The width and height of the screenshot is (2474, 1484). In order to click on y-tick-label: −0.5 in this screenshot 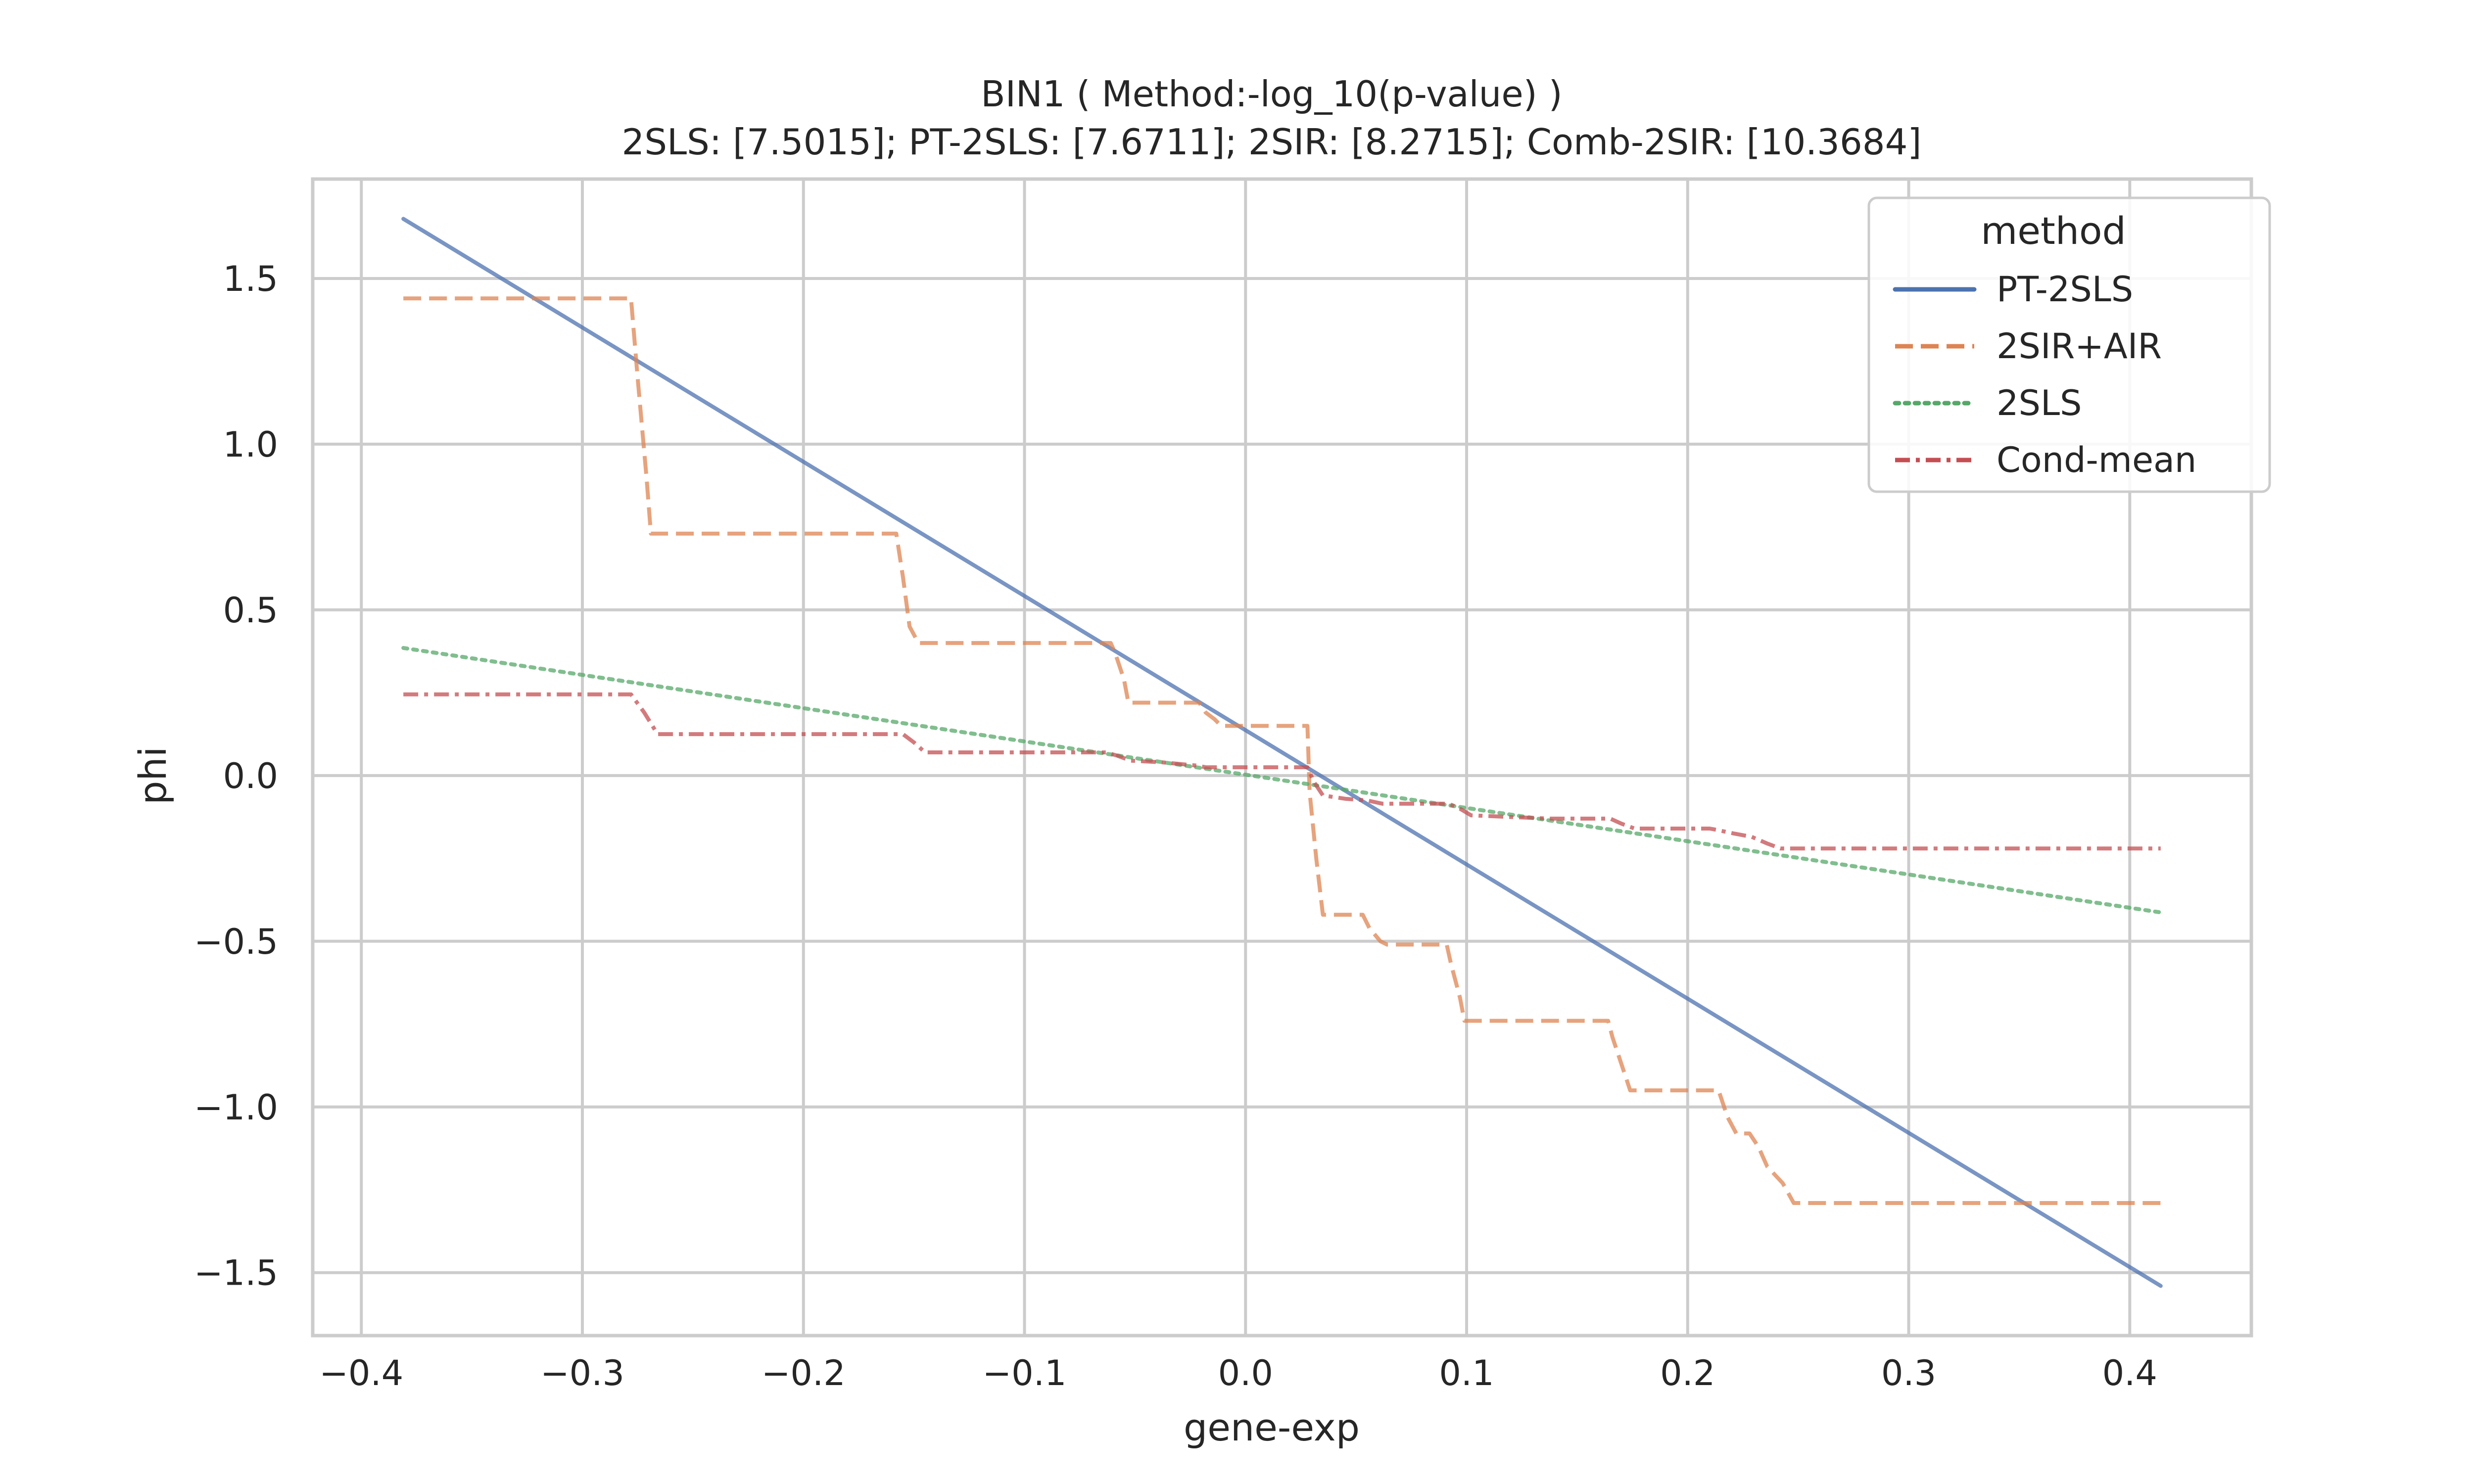, I will do `click(236, 942)`.